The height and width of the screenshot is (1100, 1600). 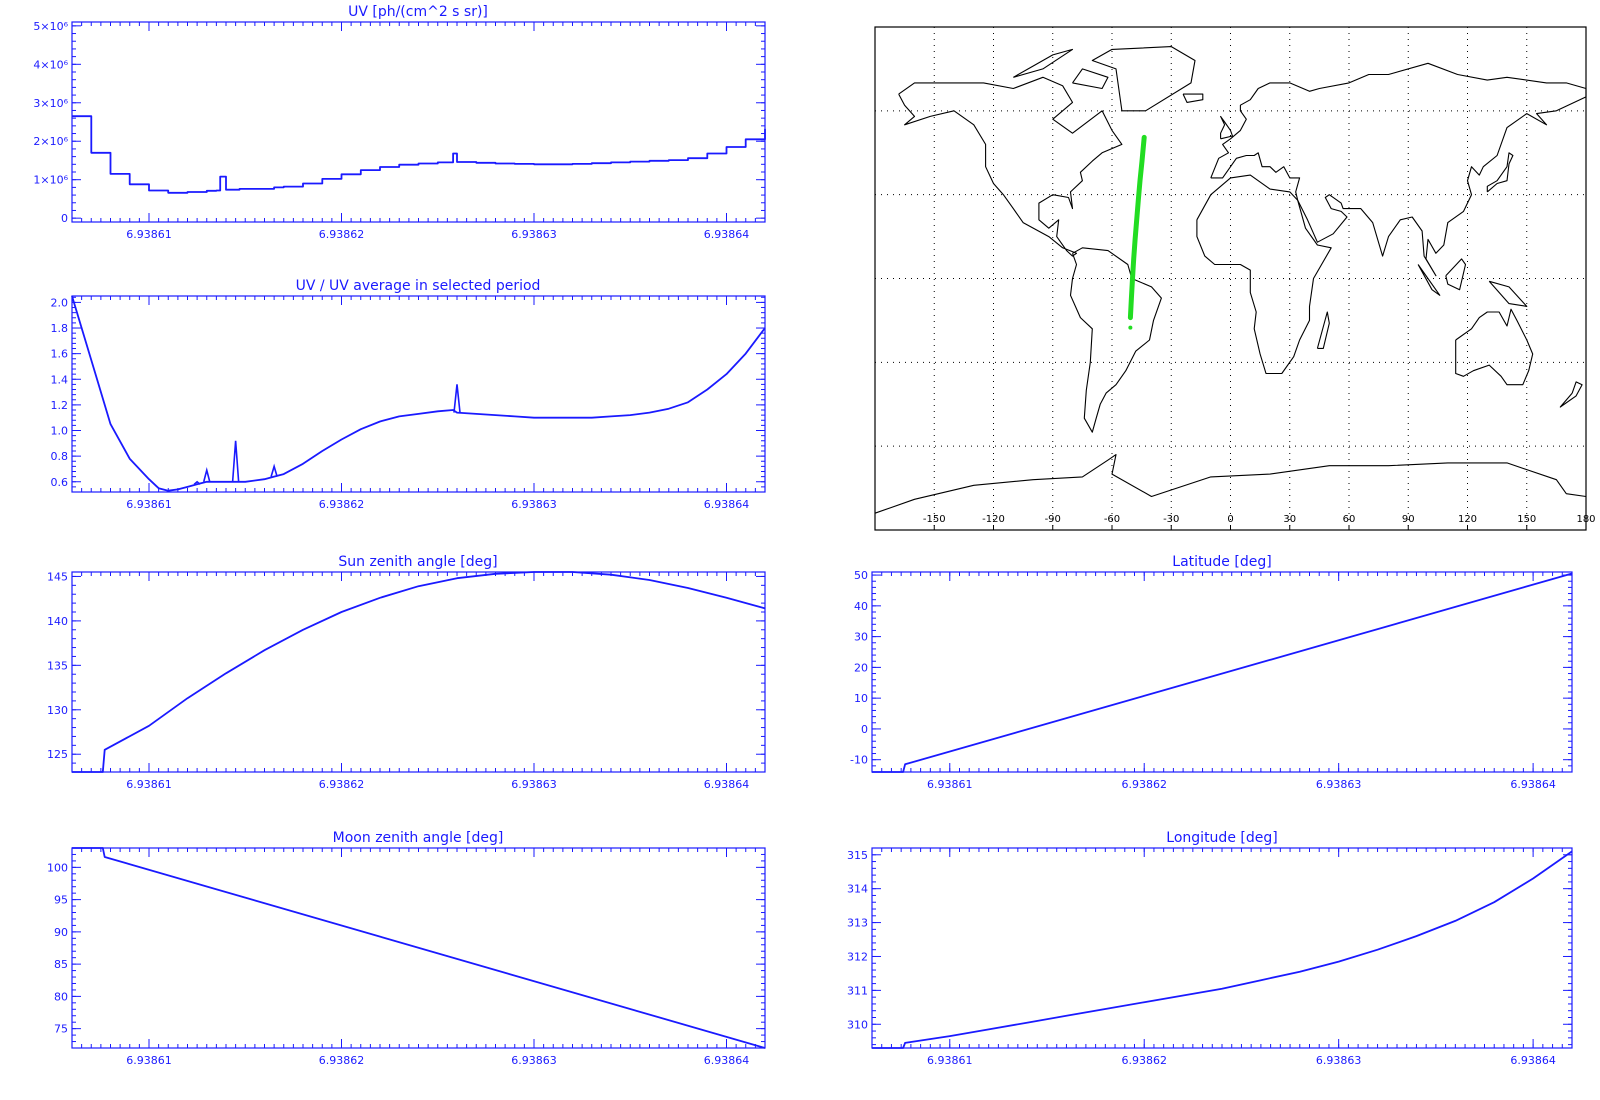 I want to click on uv_ratio-x-tick-label: 6.93862, so click(x=342, y=504).